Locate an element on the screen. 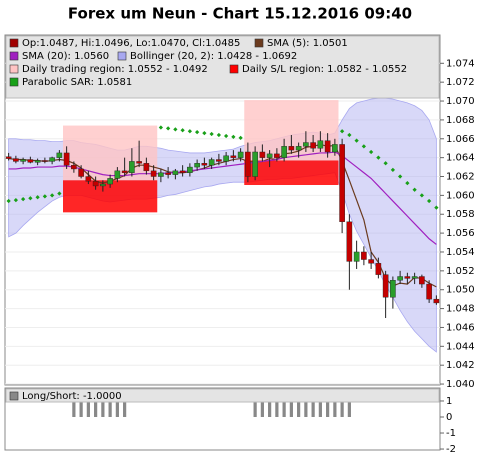 The image size is (480, 461). y-tick-label: 1.050 is located at coordinates (460, 290).